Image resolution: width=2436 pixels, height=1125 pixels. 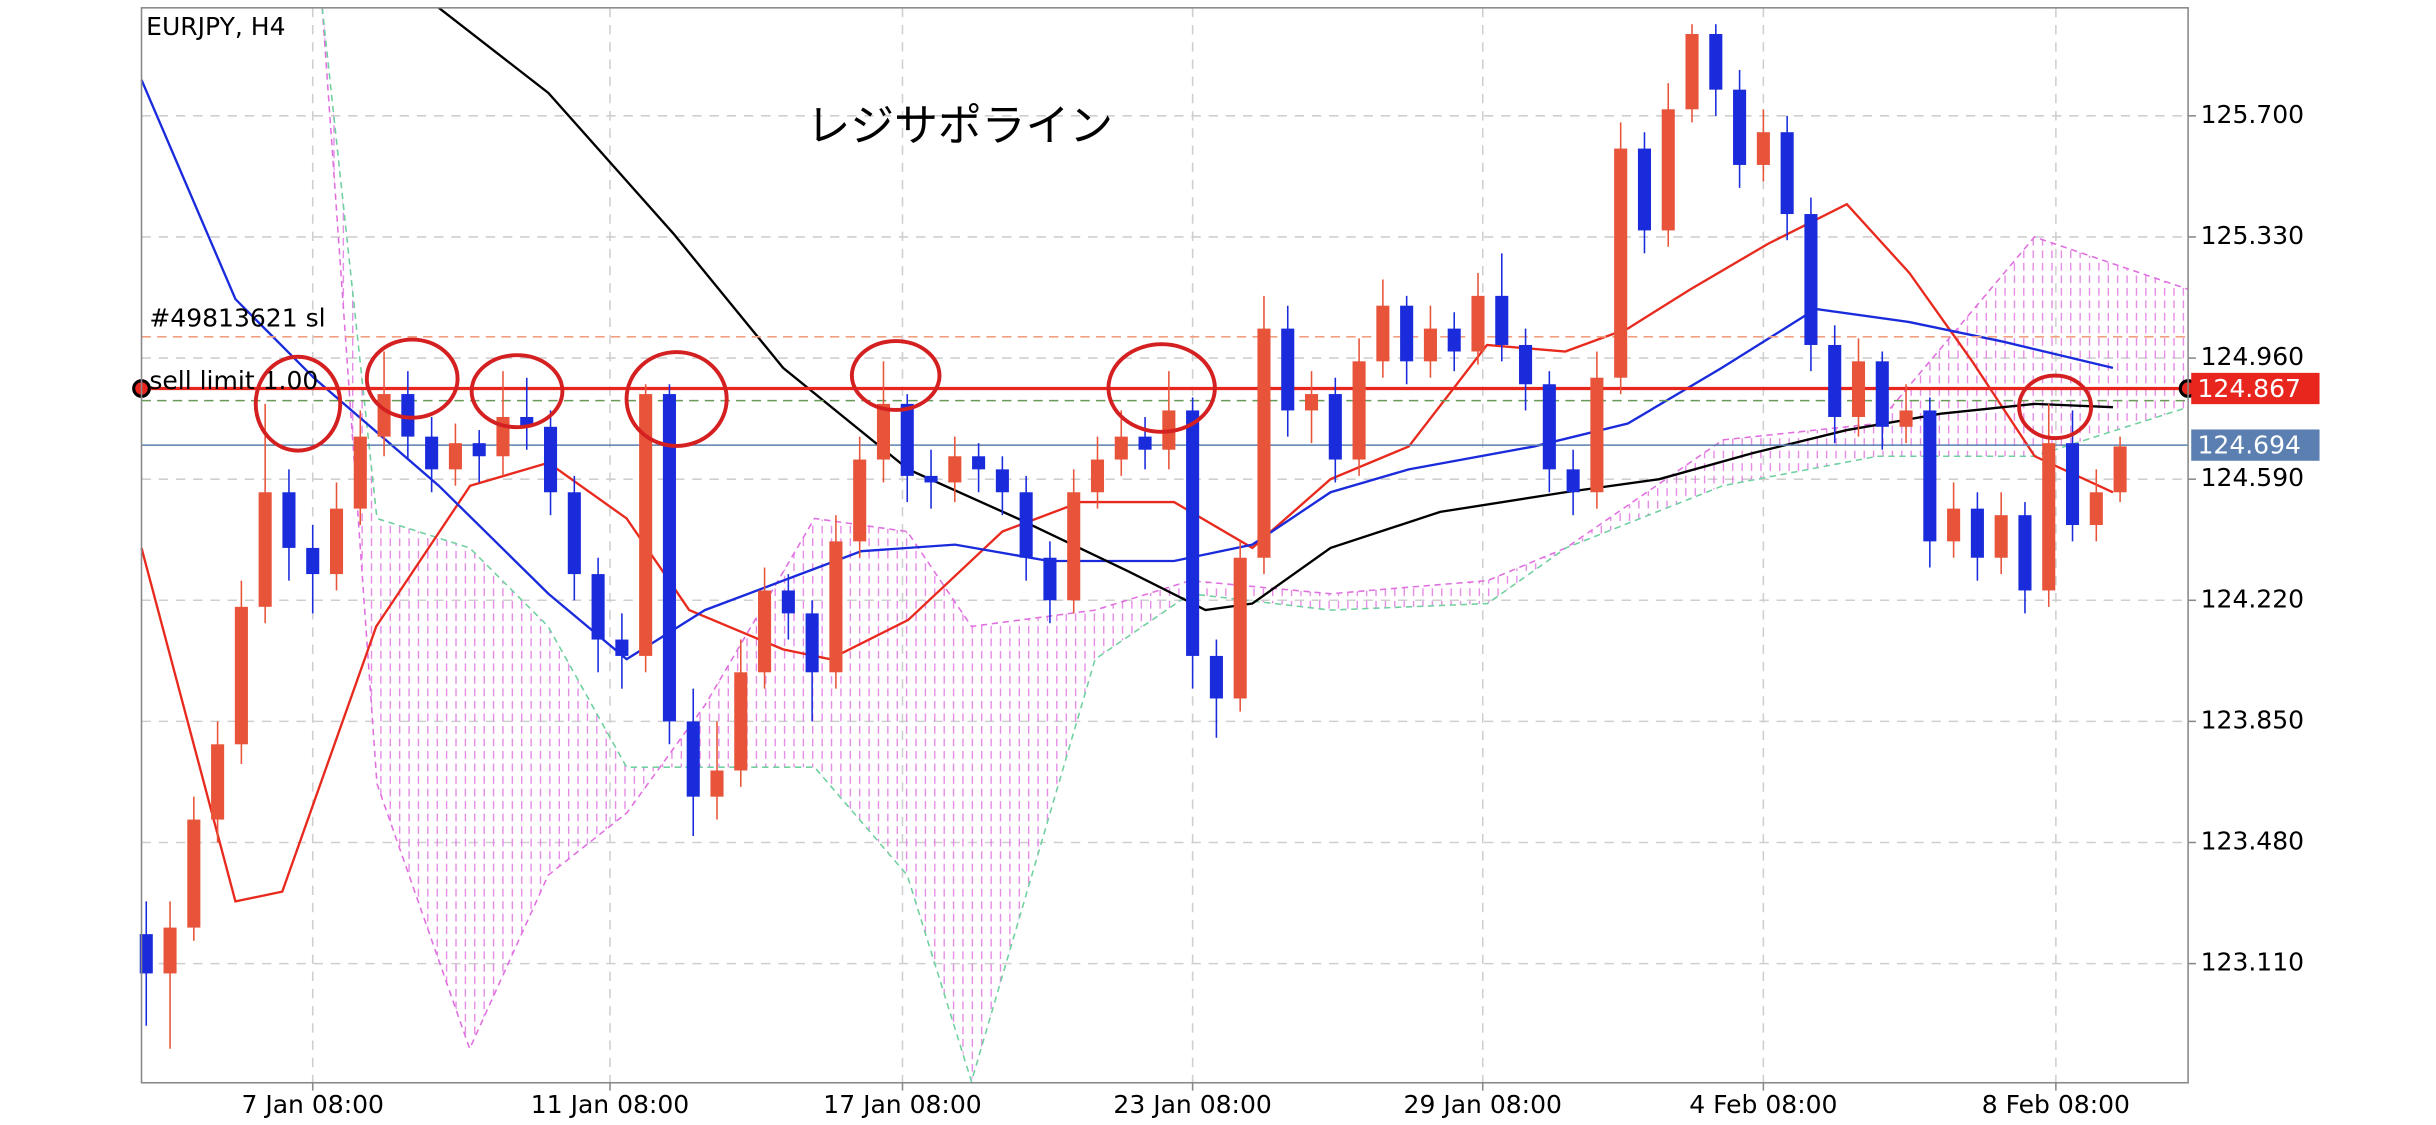 I want to click on y-tick-label: 123.480, so click(x=2252, y=840).